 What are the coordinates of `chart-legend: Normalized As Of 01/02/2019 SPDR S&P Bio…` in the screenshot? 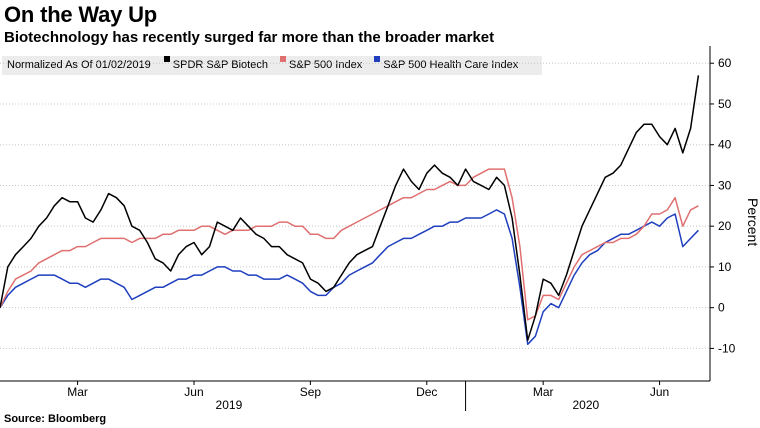 It's located at (272, 65).